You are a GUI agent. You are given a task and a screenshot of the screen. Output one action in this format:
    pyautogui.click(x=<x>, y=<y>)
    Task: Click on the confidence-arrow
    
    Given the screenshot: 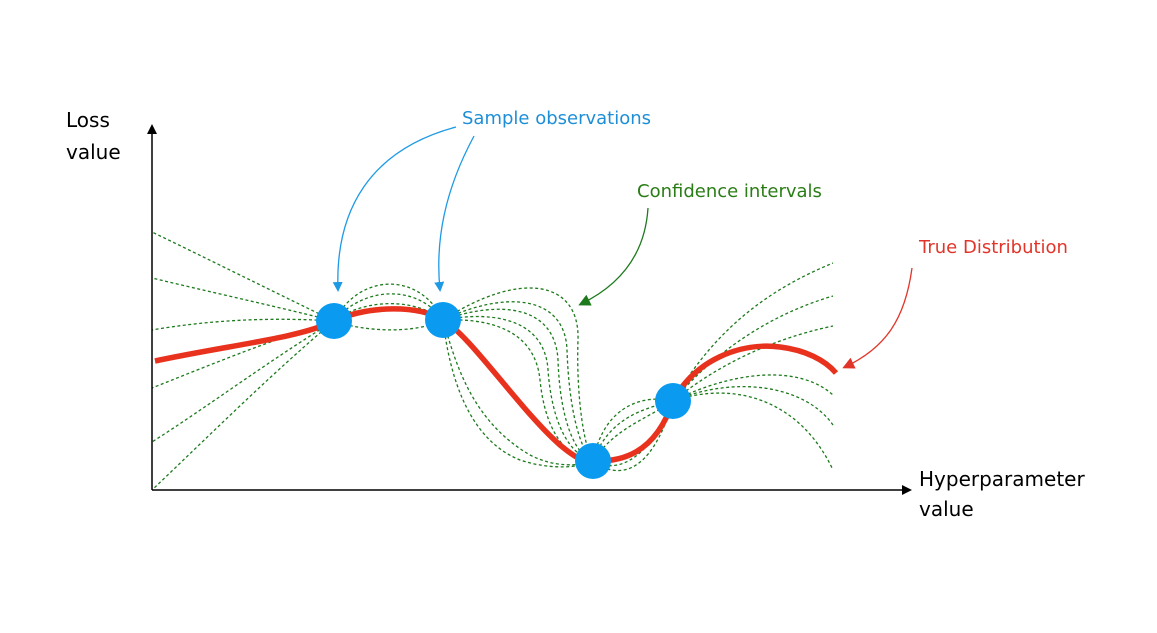 What is the action you would take?
    pyautogui.click(x=613, y=256)
    